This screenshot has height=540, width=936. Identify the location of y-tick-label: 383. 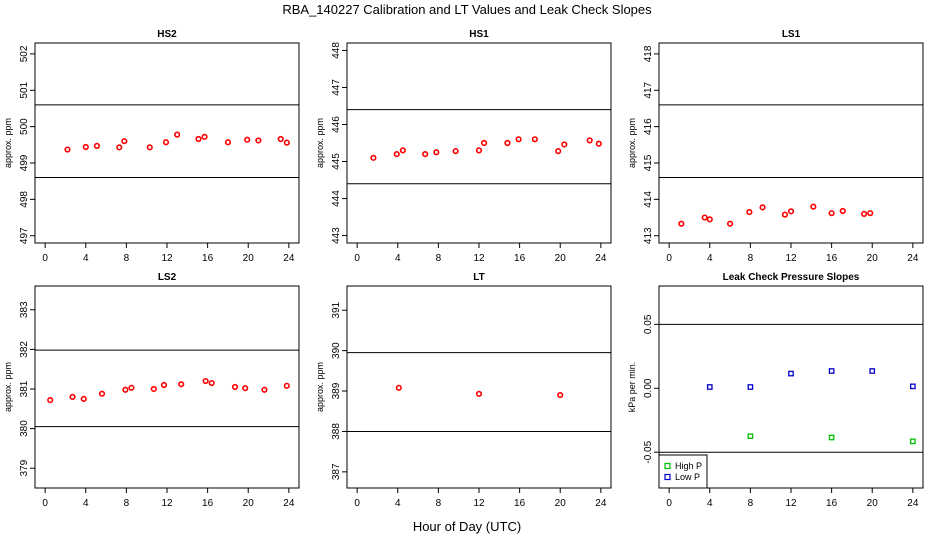
(24, 309).